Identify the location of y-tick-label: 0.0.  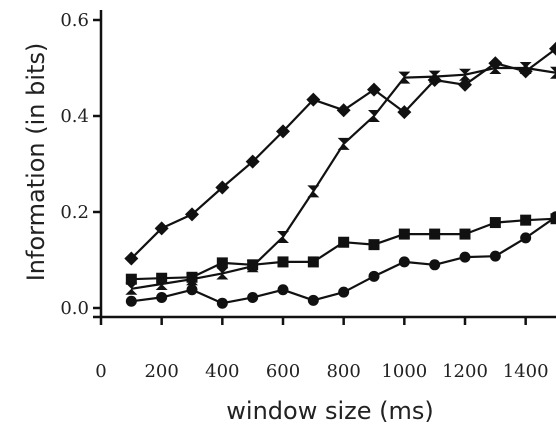
(74, 308).